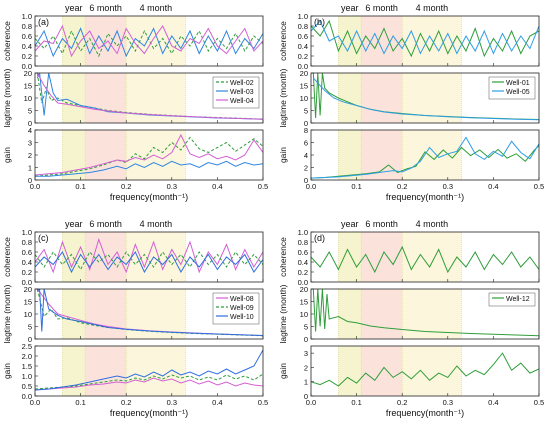 The image size is (550, 427). Describe the element at coordinates (27, 366) in the screenshot. I see `y-tick-label: 1.5` at that location.